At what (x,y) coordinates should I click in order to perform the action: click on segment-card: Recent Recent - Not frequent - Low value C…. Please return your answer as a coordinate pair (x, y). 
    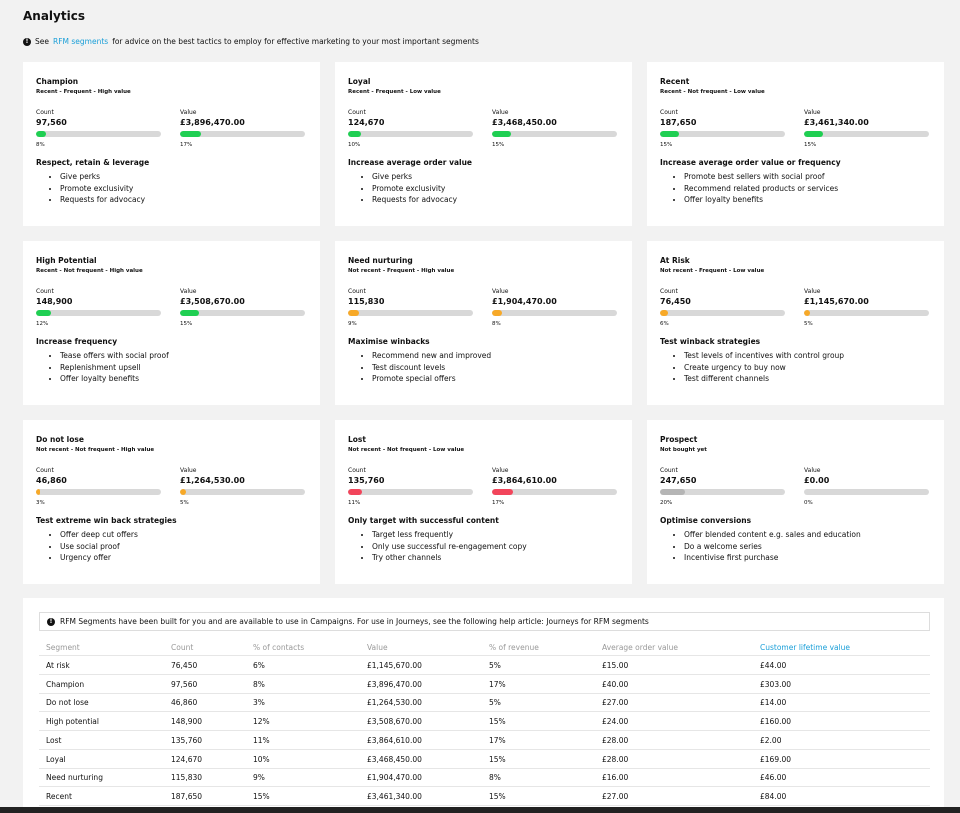
    Looking at the image, I should click on (795, 144).